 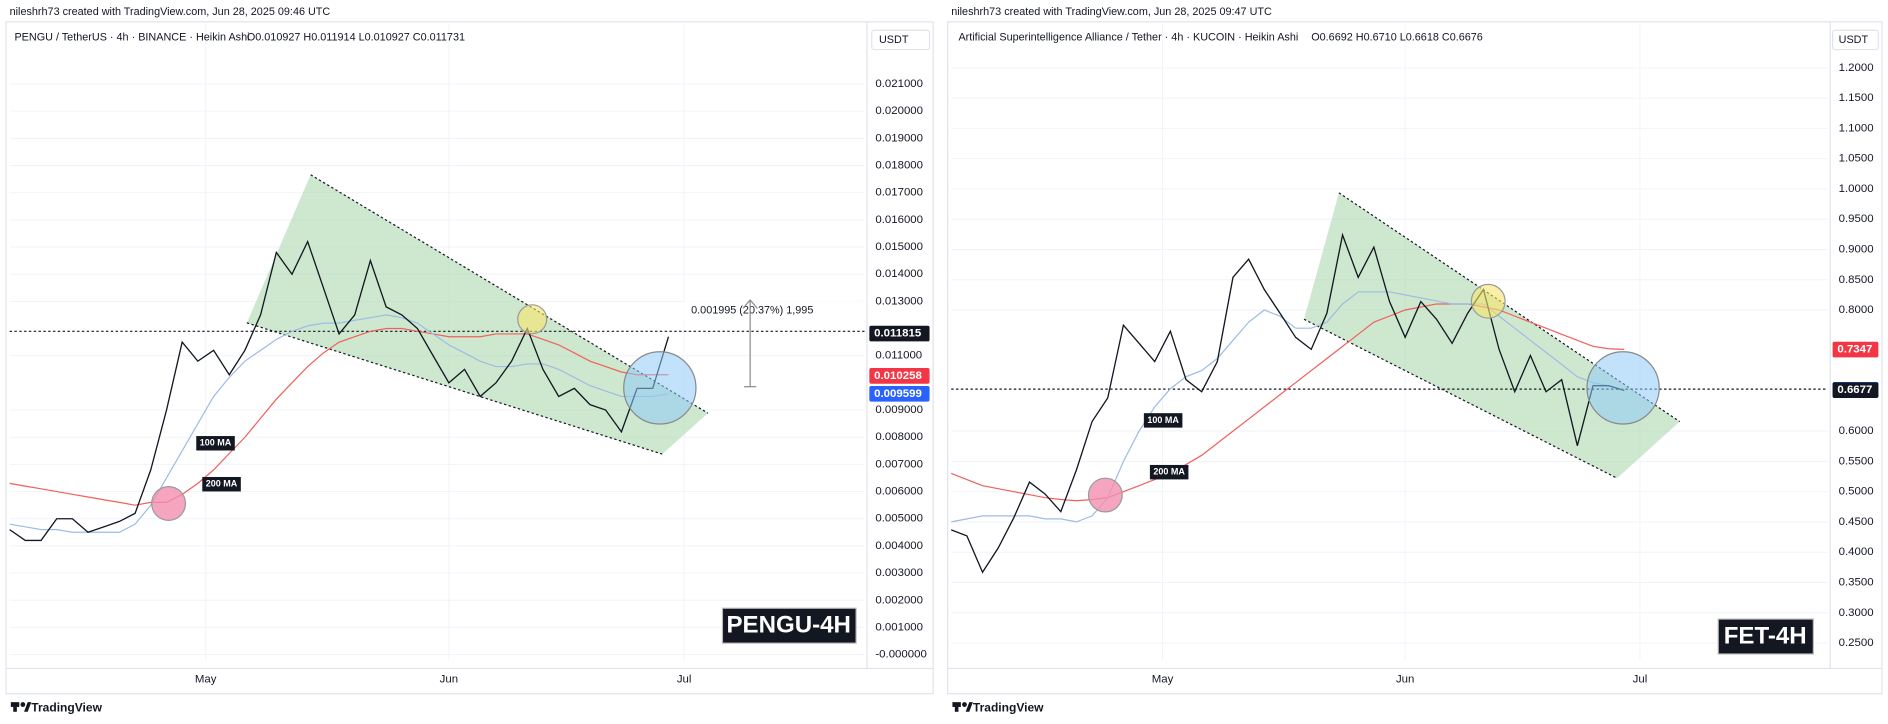 I want to click on watermark: PENGU-4H, so click(x=788, y=625).